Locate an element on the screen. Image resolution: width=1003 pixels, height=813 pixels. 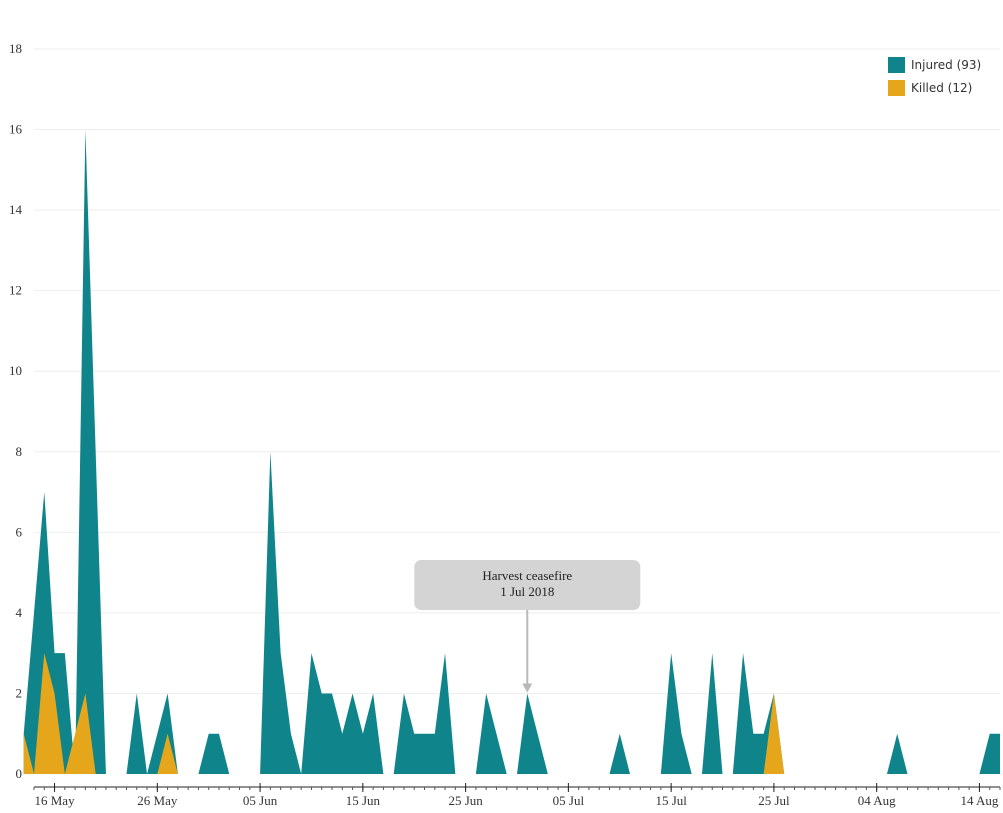
y-tick-label-8: 8 is located at coordinates (19, 451).